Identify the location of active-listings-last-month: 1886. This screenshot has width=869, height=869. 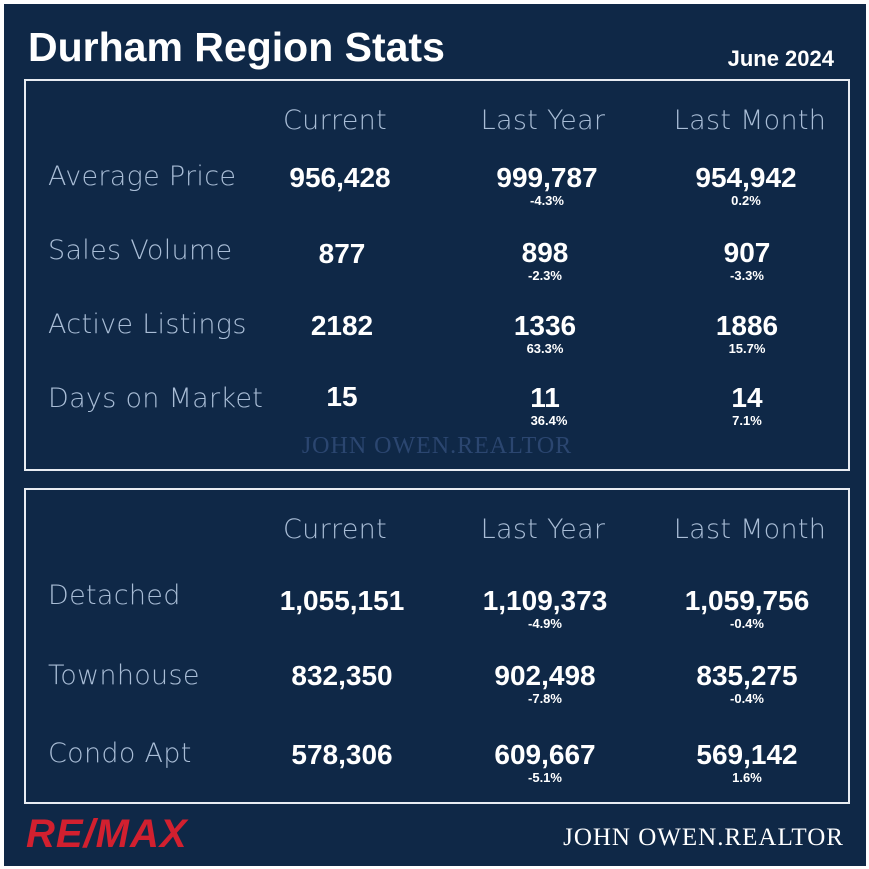
(747, 325).